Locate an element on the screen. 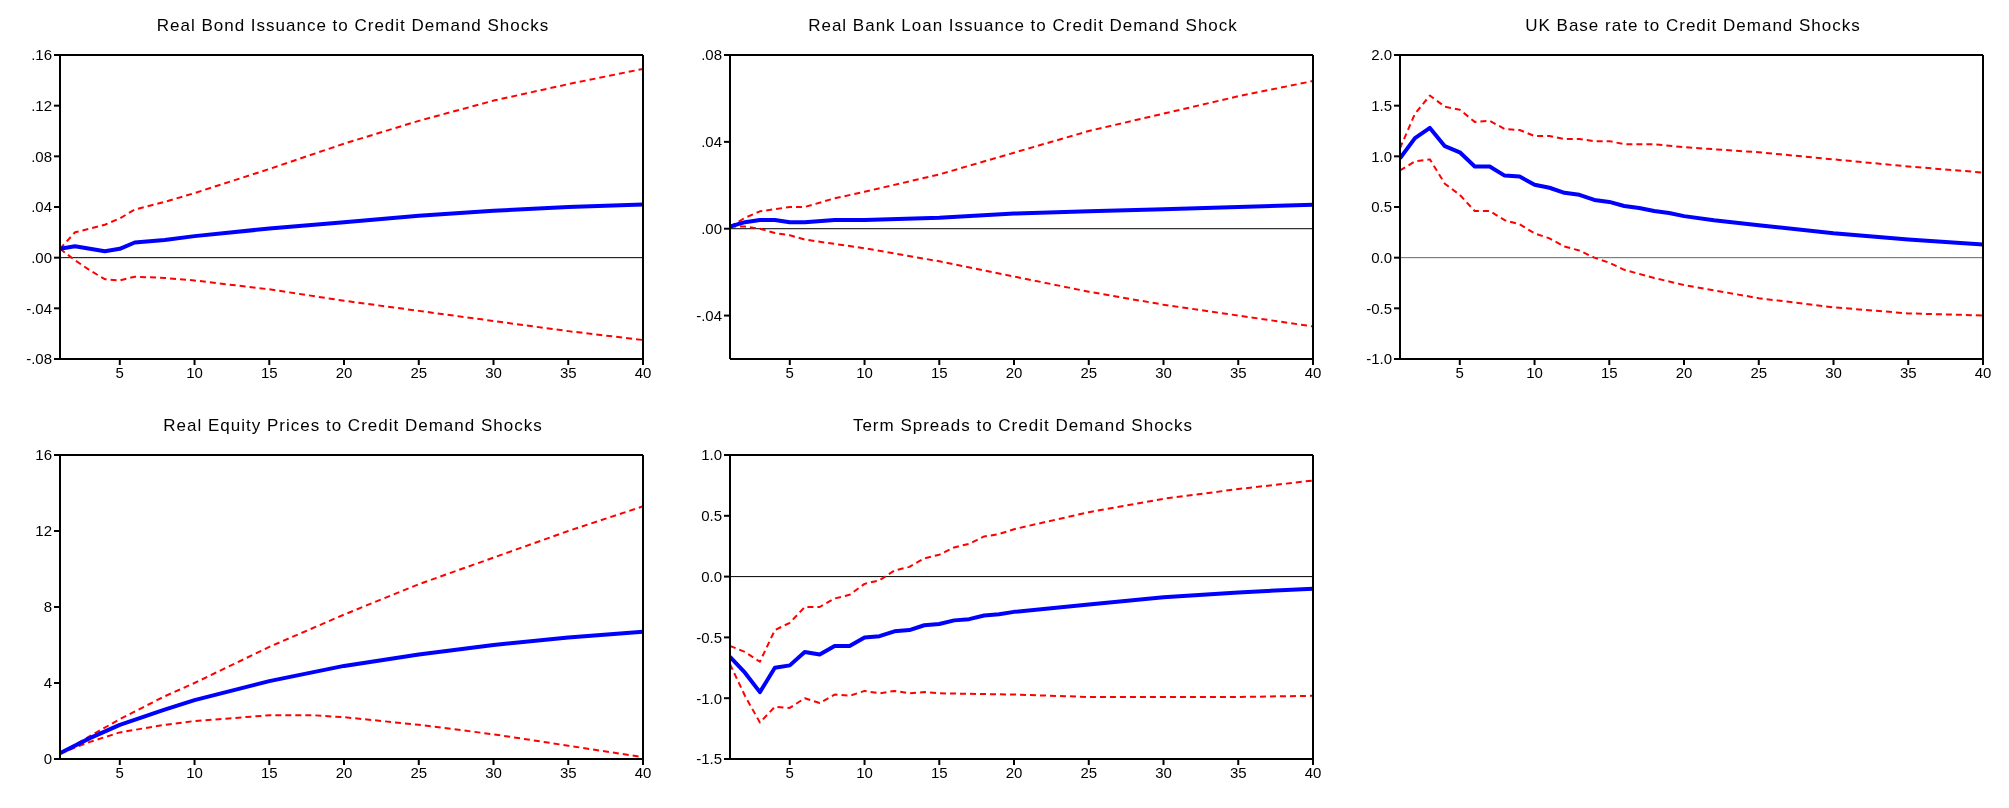 The width and height of the screenshot is (2009, 808). chart-title: Real Equity Prices to Credit Demand Shocks is located at coordinates (353, 426).